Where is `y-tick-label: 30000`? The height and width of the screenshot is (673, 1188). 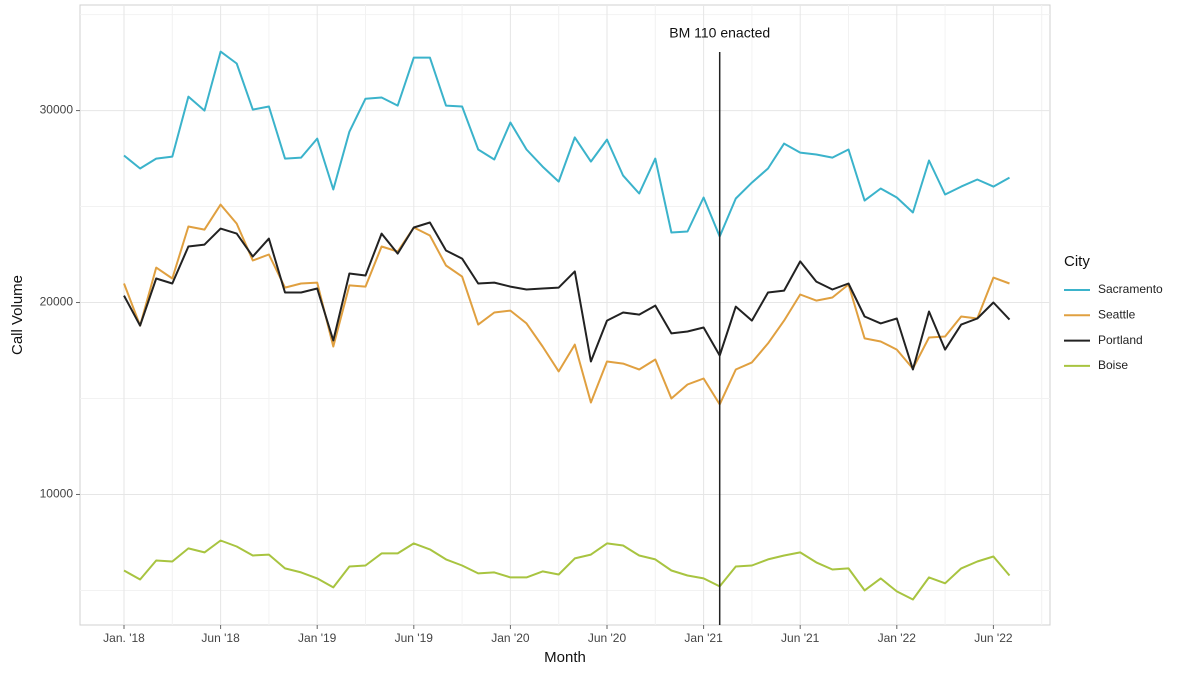
y-tick-label: 30000 is located at coordinates (57, 110).